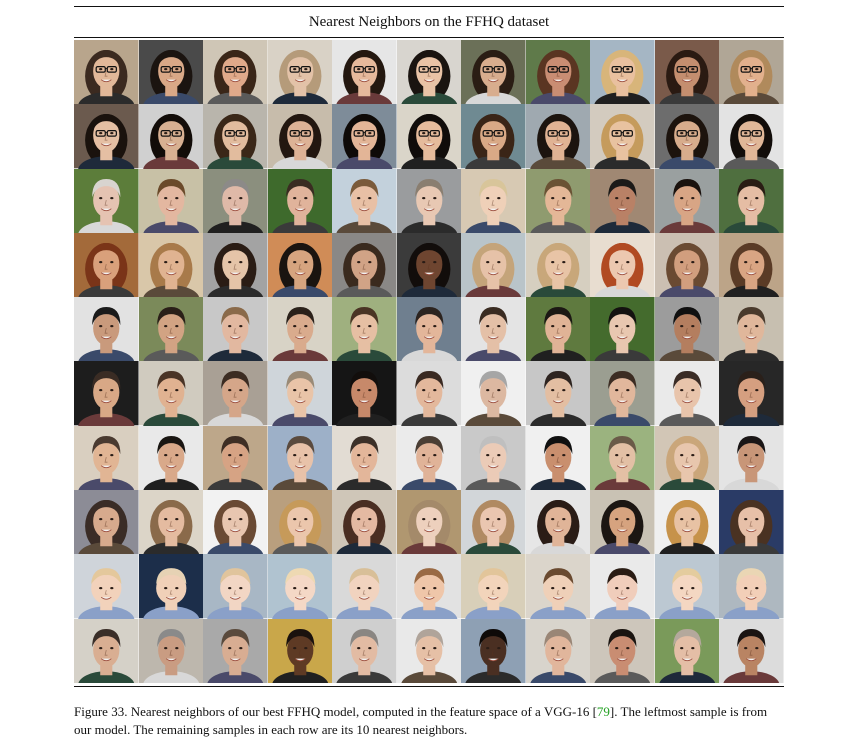  Describe the element at coordinates (429, 37) in the screenshot. I see `table-header-rule` at that location.